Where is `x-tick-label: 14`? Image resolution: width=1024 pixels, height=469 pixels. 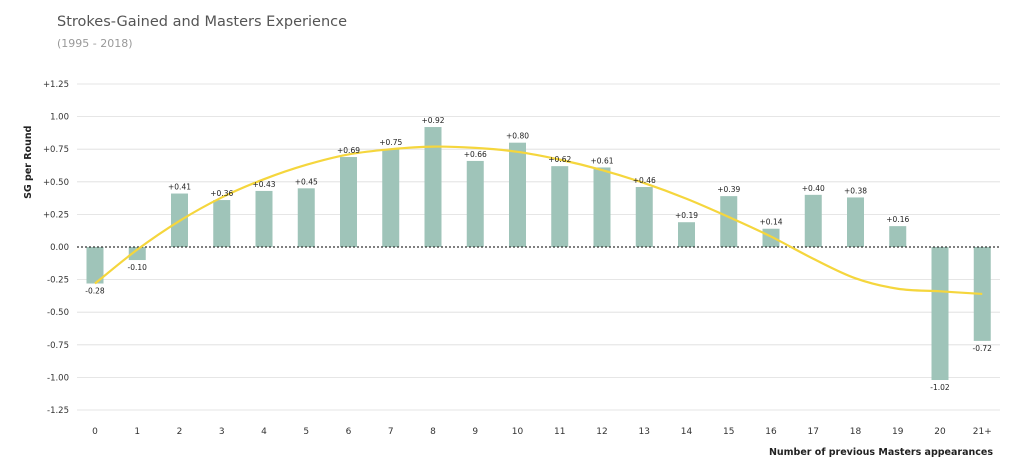 x-tick-label: 14 is located at coordinates (687, 432).